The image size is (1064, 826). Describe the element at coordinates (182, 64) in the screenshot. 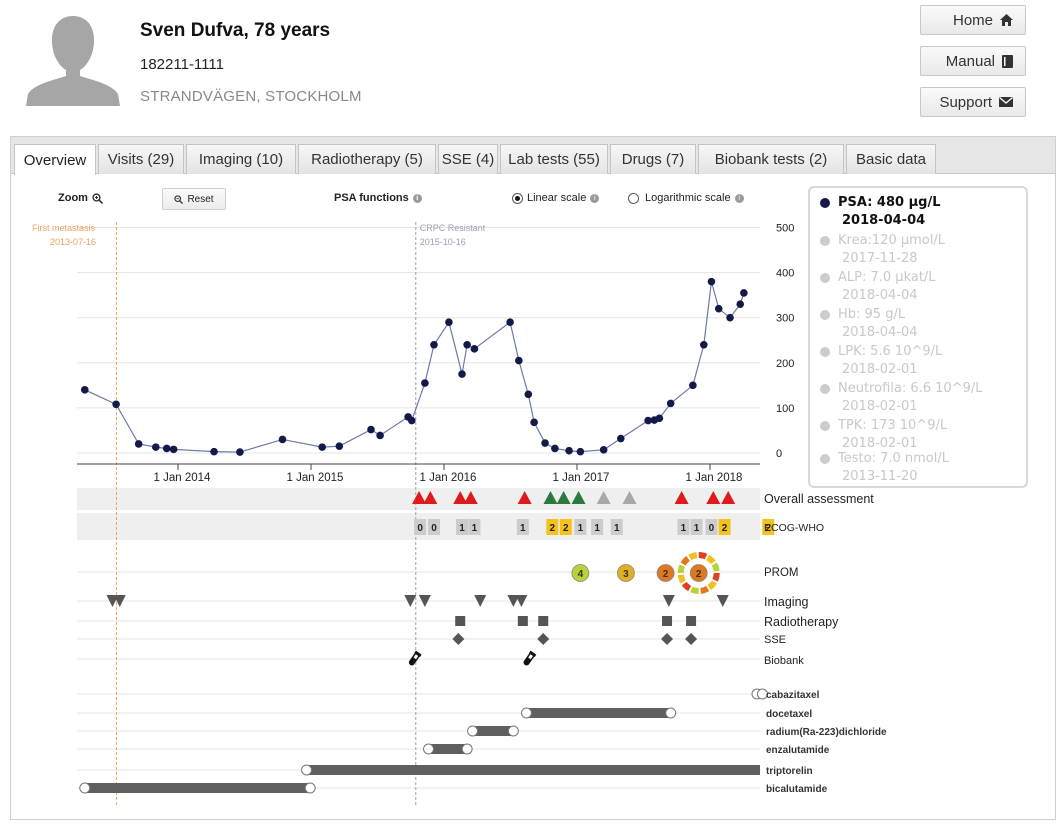

I see `patient-id: 182211-1111` at that location.